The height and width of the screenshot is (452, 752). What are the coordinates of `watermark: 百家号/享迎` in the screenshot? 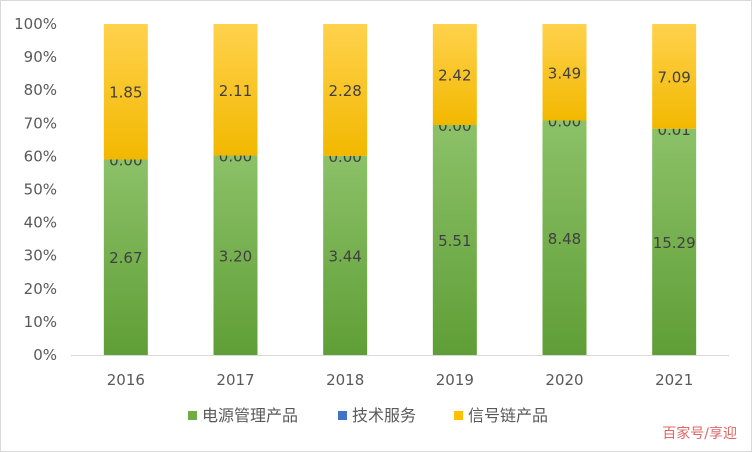 It's located at (699, 434).